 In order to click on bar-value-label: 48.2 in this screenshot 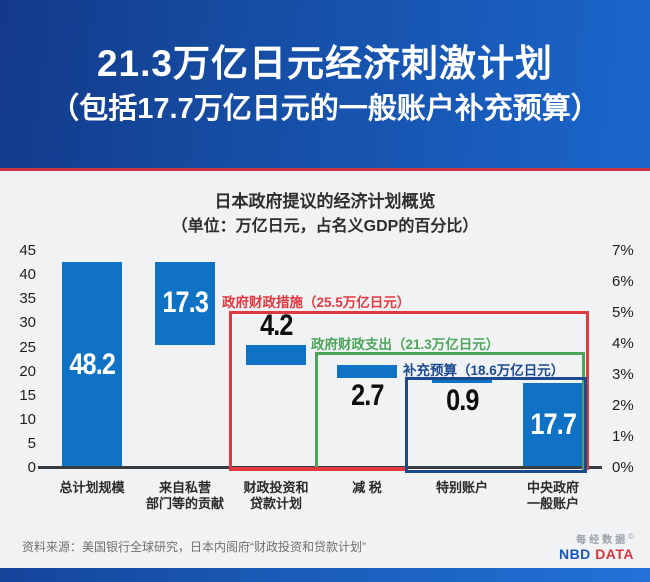, I will do `click(92, 364)`.